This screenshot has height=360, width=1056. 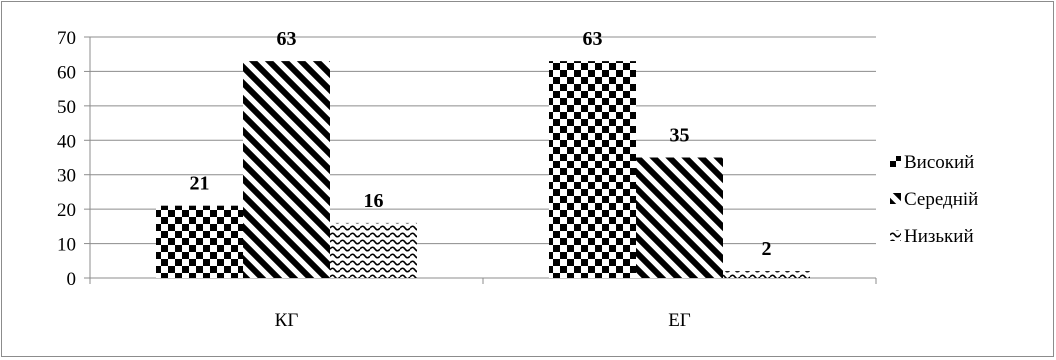 What do you see at coordinates (939, 236) in the screenshot?
I see `legend-label: Низький` at bounding box center [939, 236].